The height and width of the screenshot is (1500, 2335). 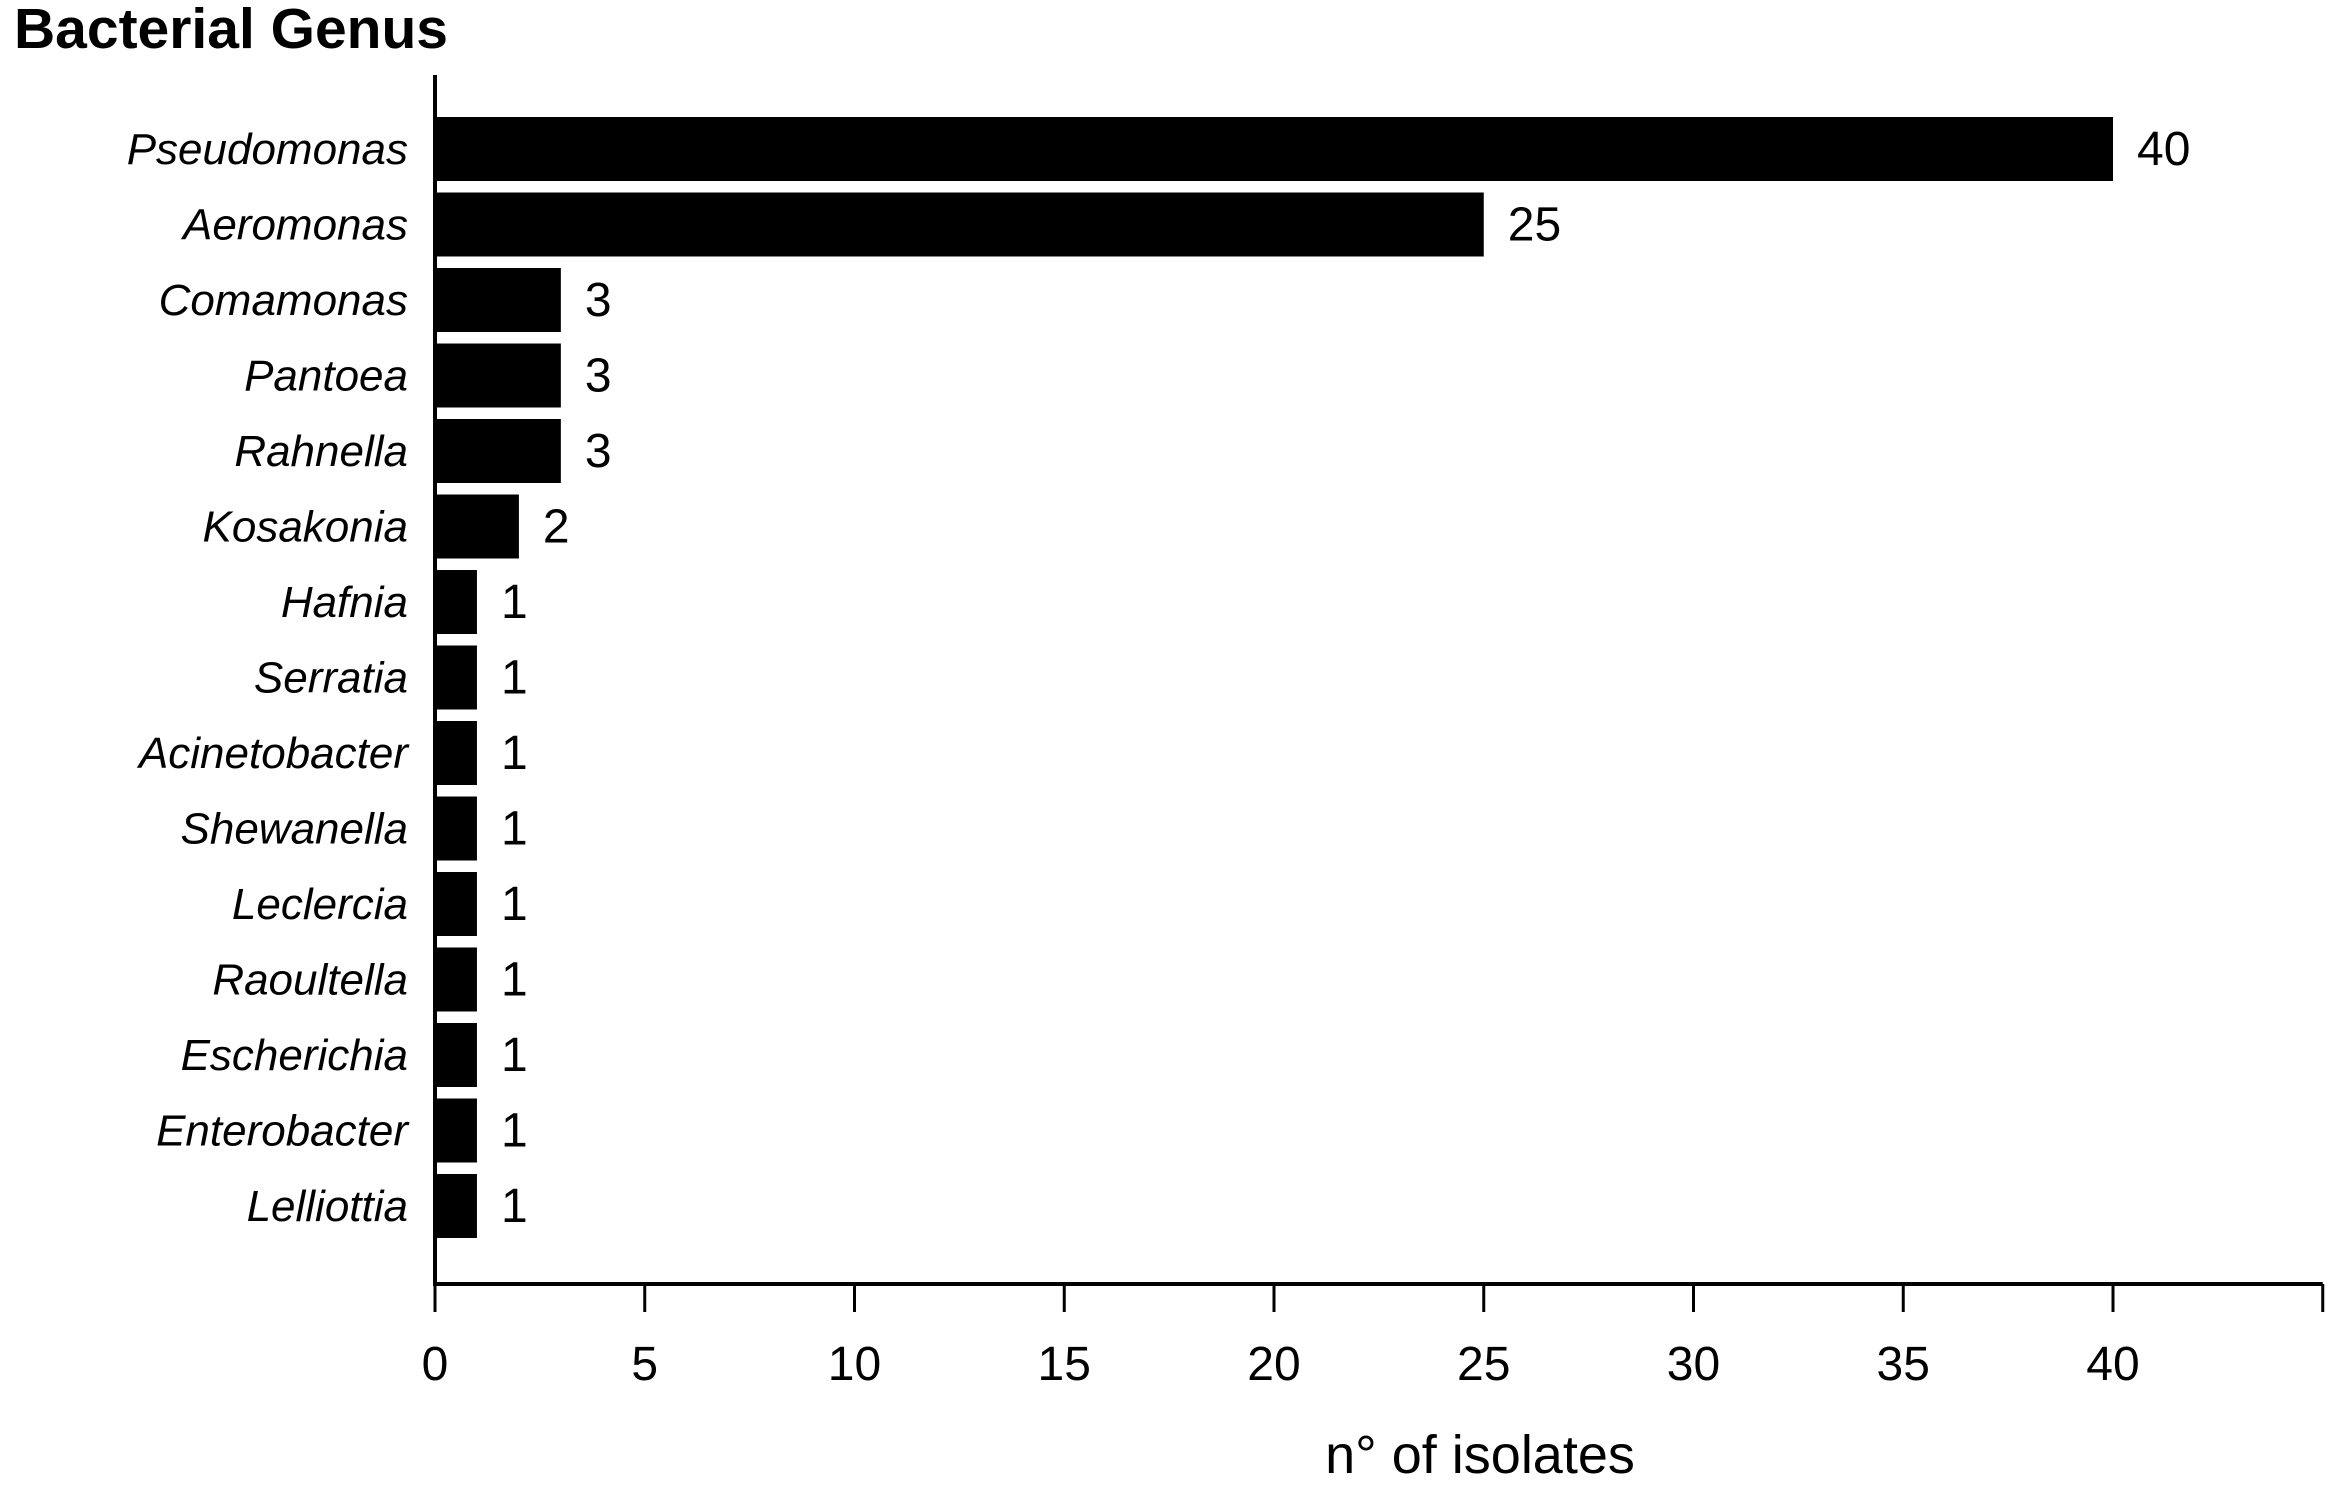 What do you see at coordinates (327, 1206) in the screenshot?
I see `category-label: Lelliottia` at bounding box center [327, 1206].